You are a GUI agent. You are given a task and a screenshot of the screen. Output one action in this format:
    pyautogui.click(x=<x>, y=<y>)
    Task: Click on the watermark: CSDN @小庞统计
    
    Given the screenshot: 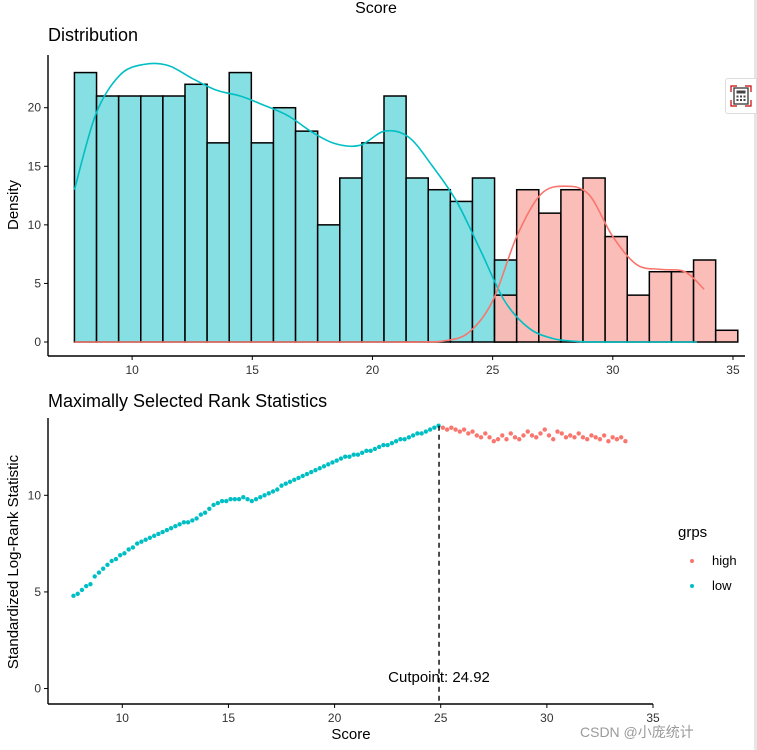 What is the action you would take?
    pyautogui.click(x=637, y=732)
    